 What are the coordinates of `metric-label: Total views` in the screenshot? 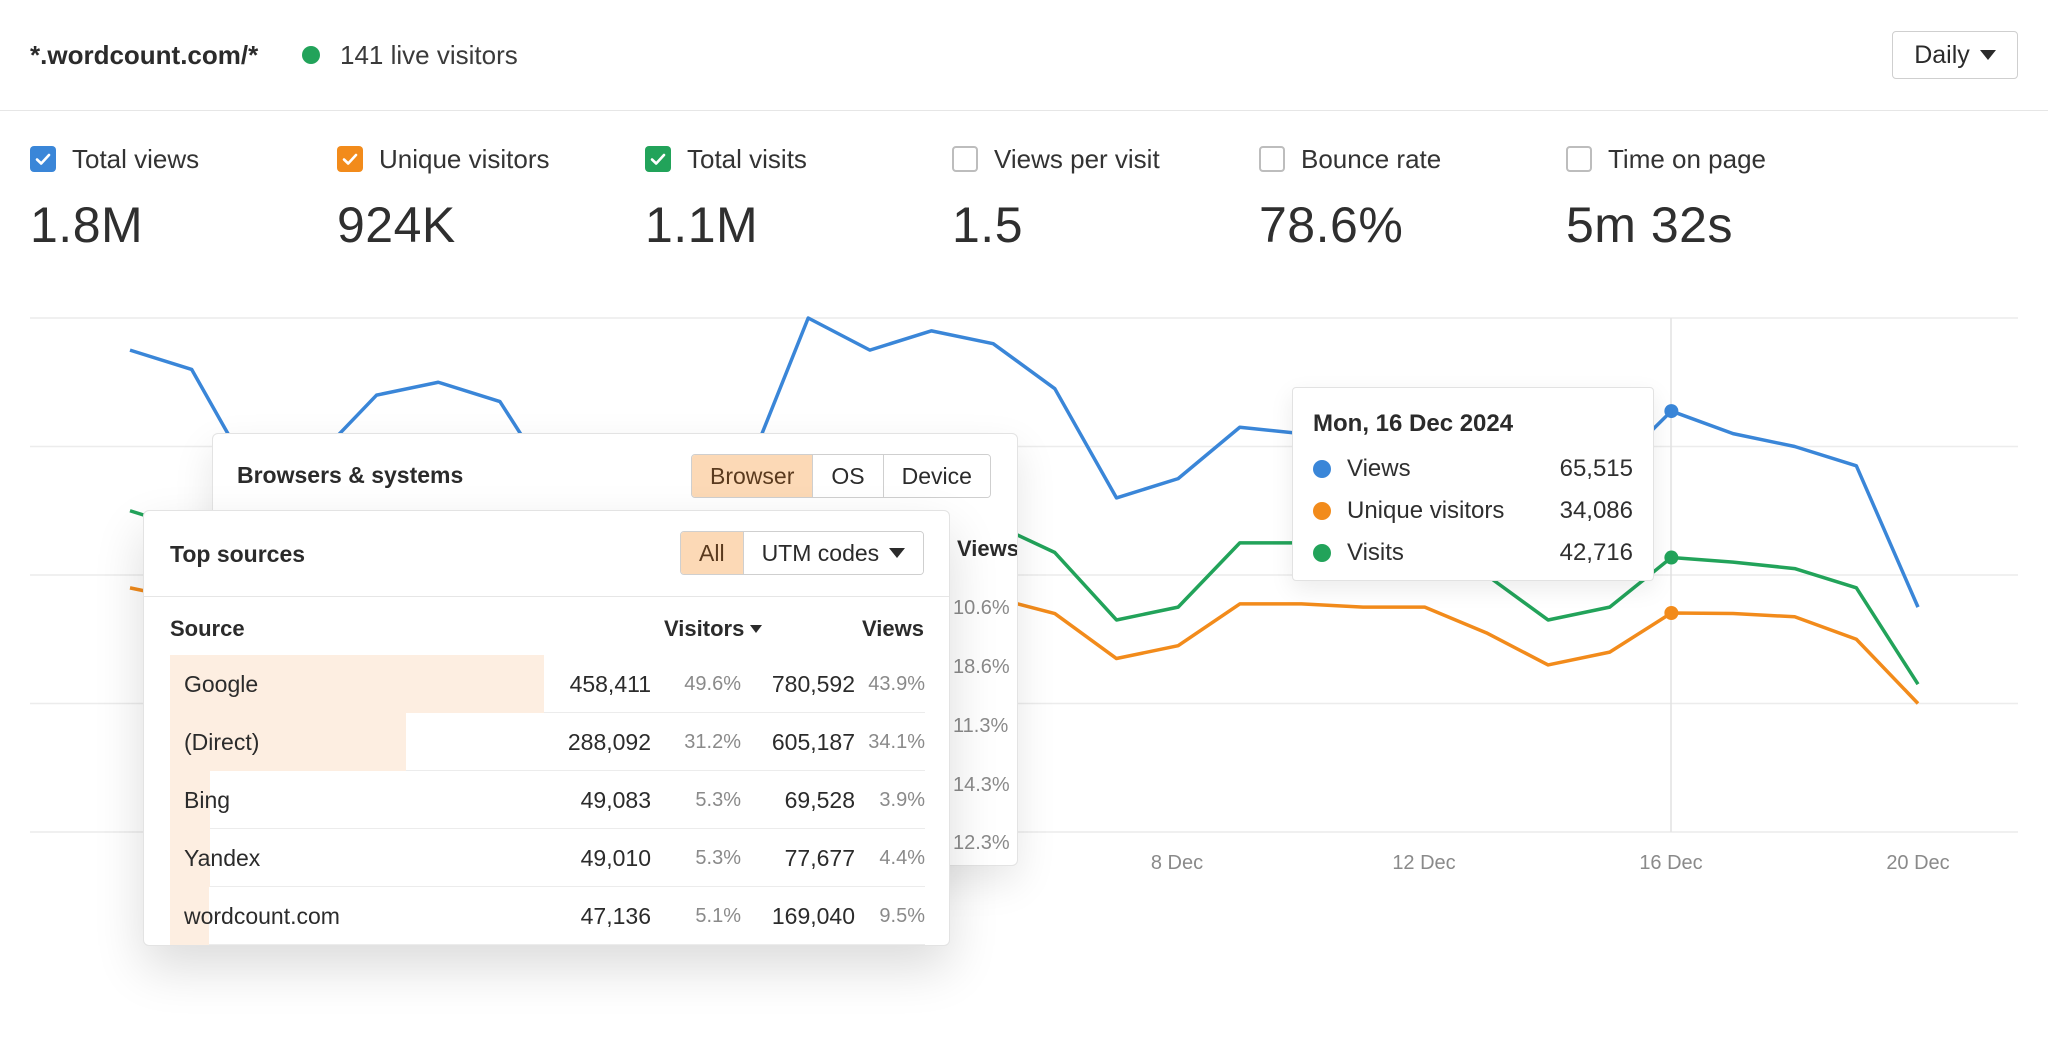 It's located at (136, 158).